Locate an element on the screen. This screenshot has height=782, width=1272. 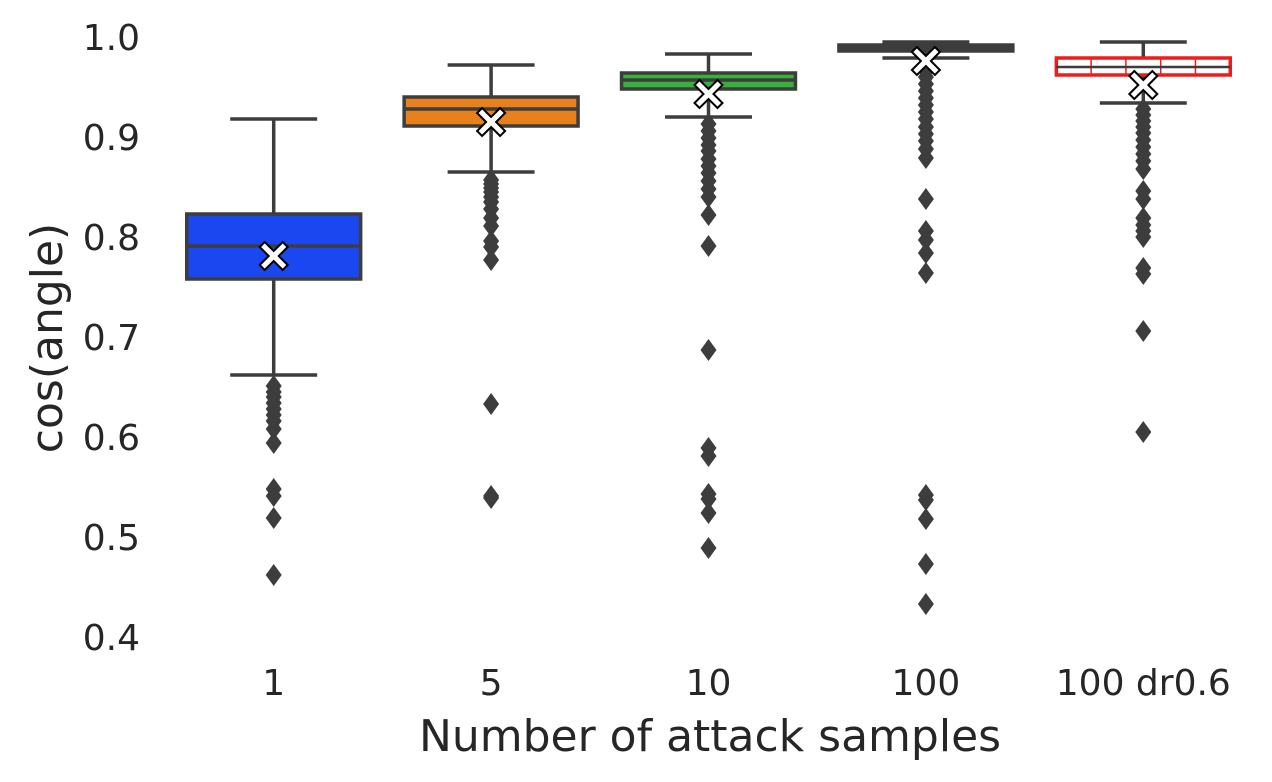
y-tick-label: 0.5 is located at coordinates (111, 538).